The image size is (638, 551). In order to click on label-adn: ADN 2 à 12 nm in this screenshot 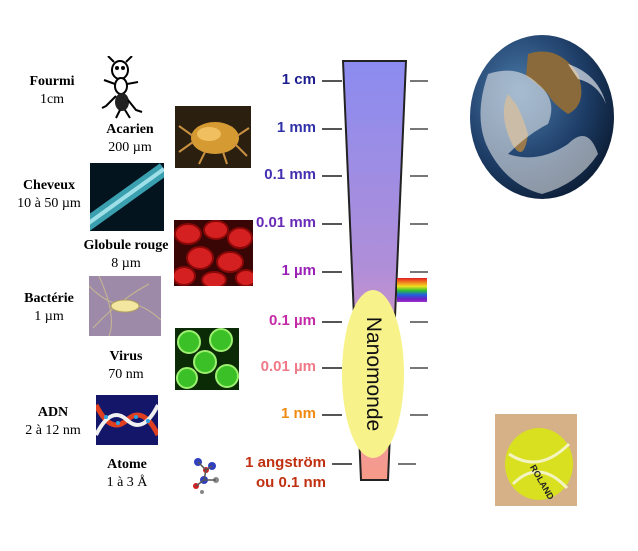, I will do `click(53, 422)`.